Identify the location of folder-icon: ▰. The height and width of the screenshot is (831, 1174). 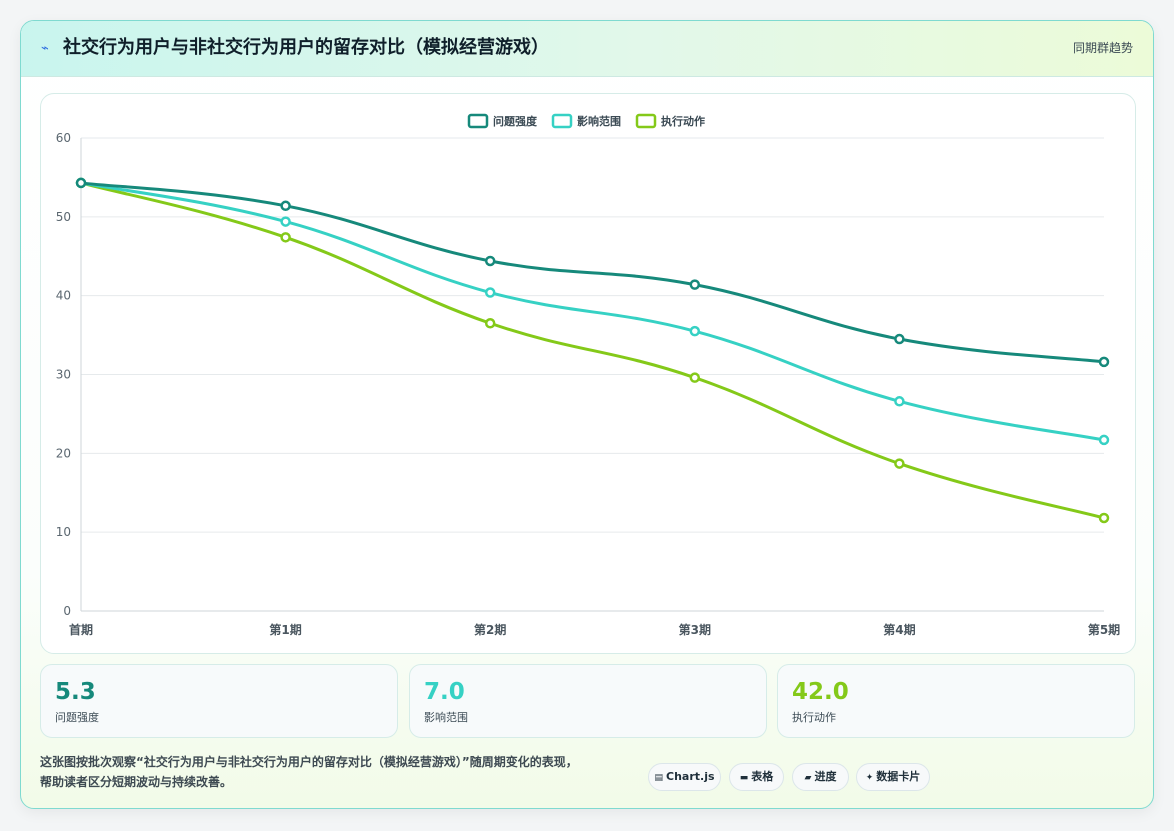
(808, 778).